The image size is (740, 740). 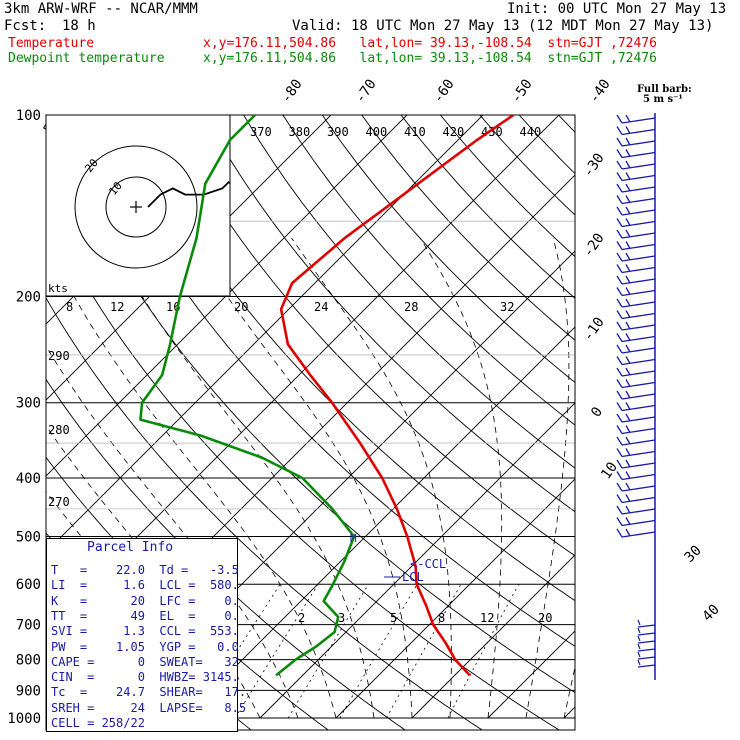 I want to click on mixing-ratio-label: 8, so click(x=441, y=618).